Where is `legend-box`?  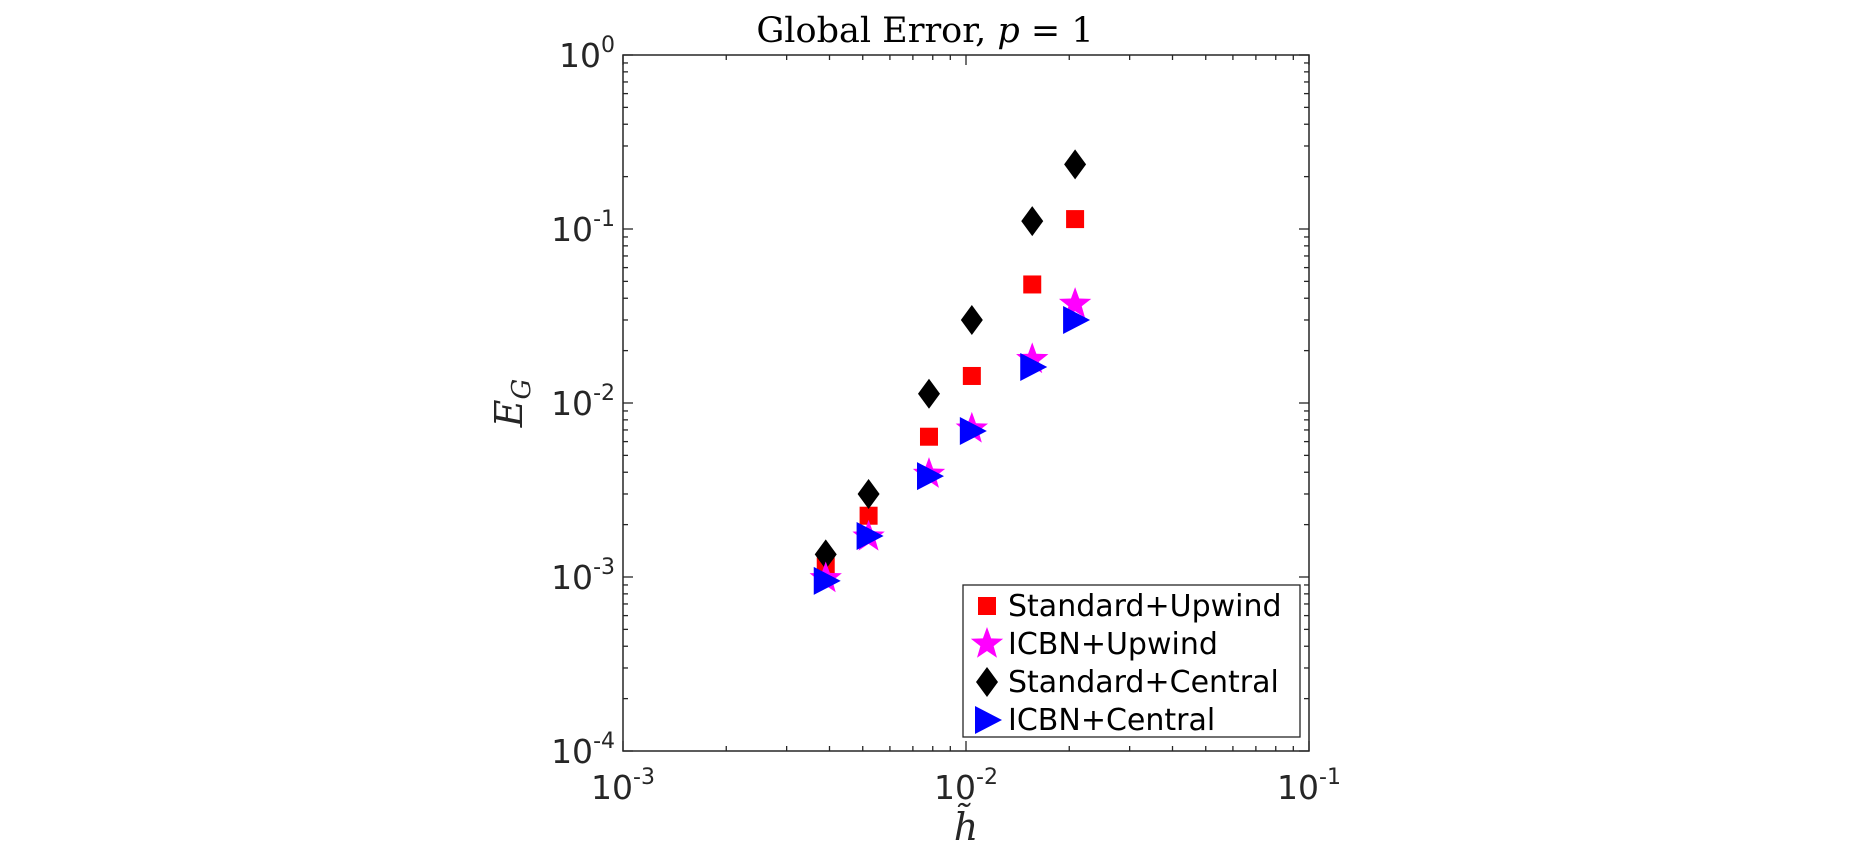
legend-box is located at coordinates (1131, 661).